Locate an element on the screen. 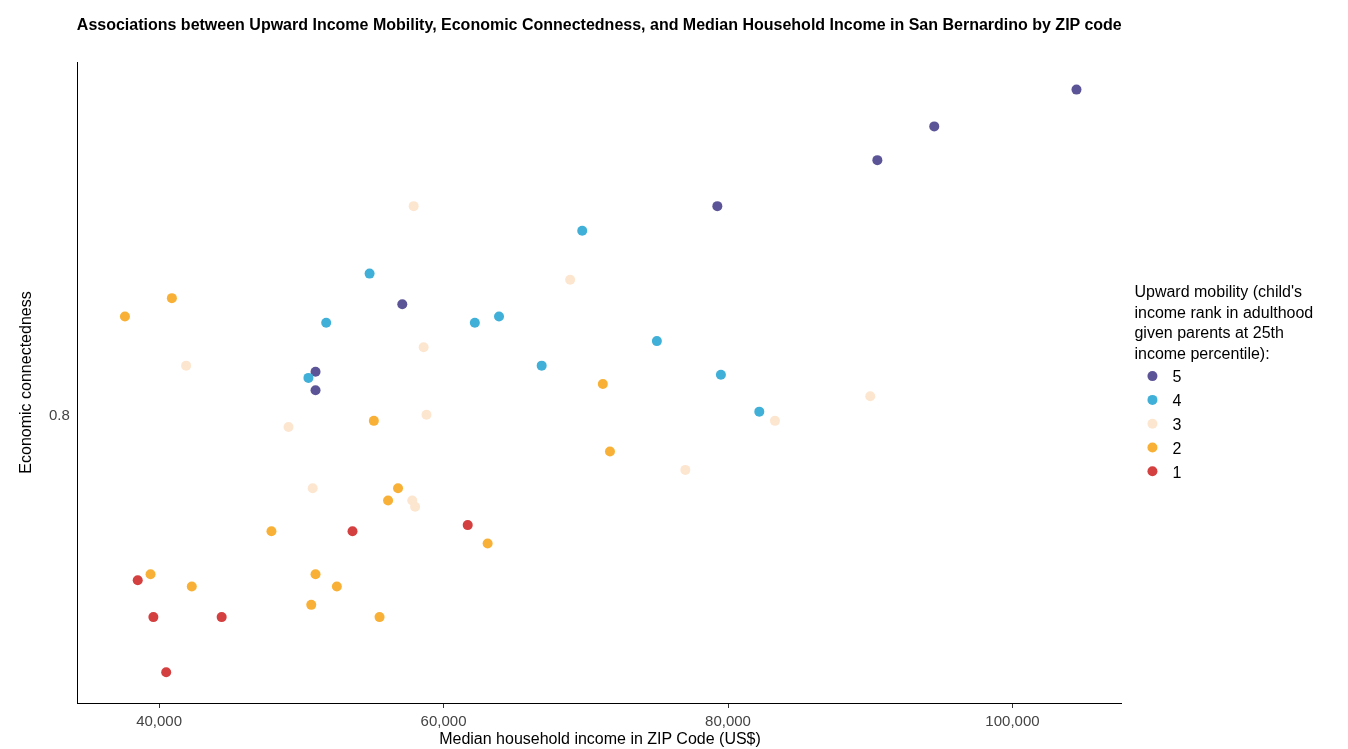 The width and height of the screenshot is (1348, 749). x-tick-label: 80,000 is located at coordinates (728, 720).